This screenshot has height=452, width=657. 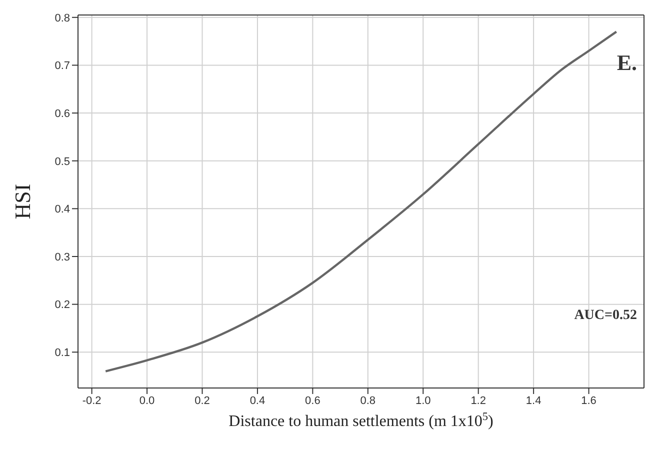 What do you see at coordinates (605, 316) in the screenshot?
I see `annotation: AUC=0.52` at bounding box center [605, 316].